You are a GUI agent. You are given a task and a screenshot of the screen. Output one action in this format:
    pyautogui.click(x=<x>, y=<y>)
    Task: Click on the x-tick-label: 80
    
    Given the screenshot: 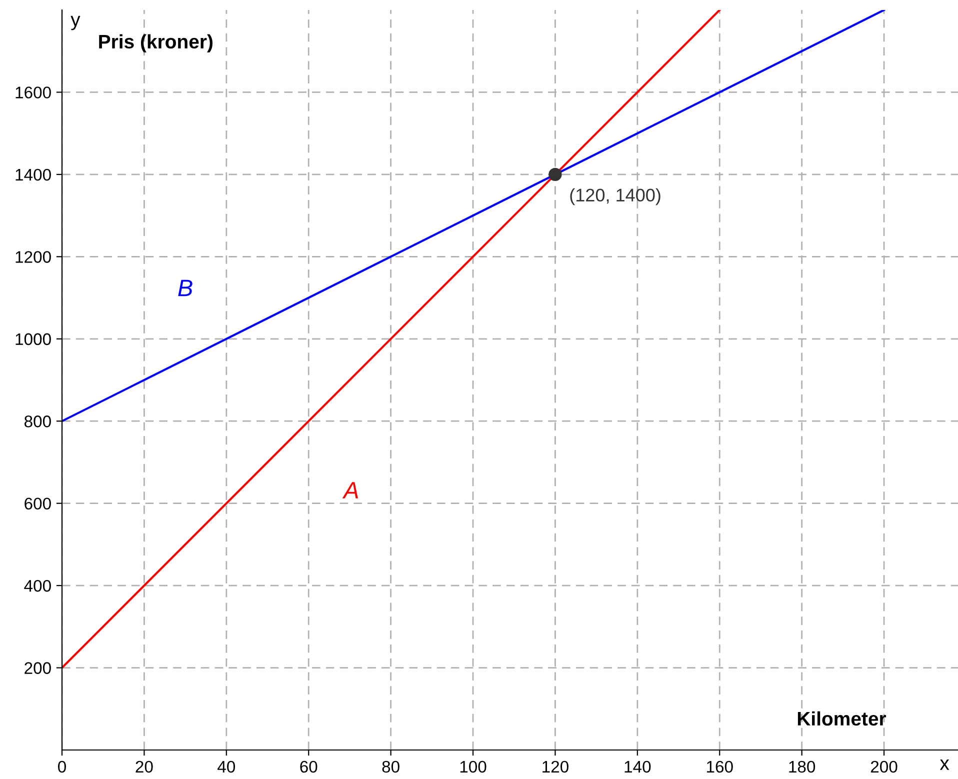 What is the action you would take?
    pyautogui.click(x=391, y=766)
    